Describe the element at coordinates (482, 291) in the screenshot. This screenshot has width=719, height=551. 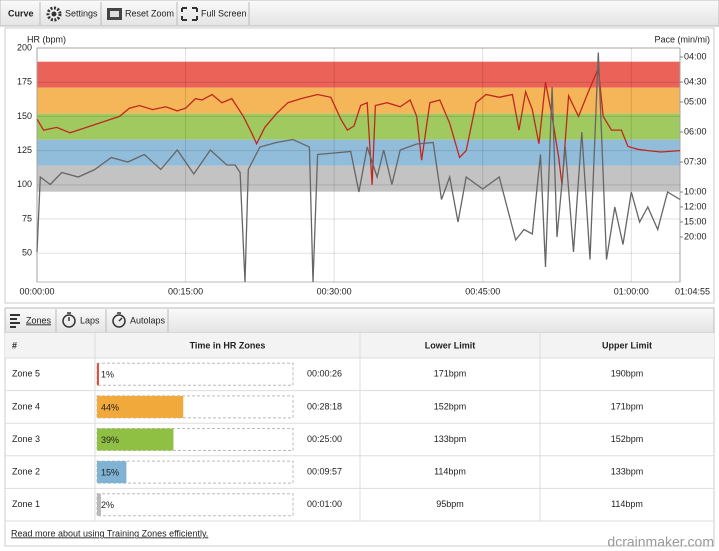
I see `x-tick-label: 00:45:00` at that location.